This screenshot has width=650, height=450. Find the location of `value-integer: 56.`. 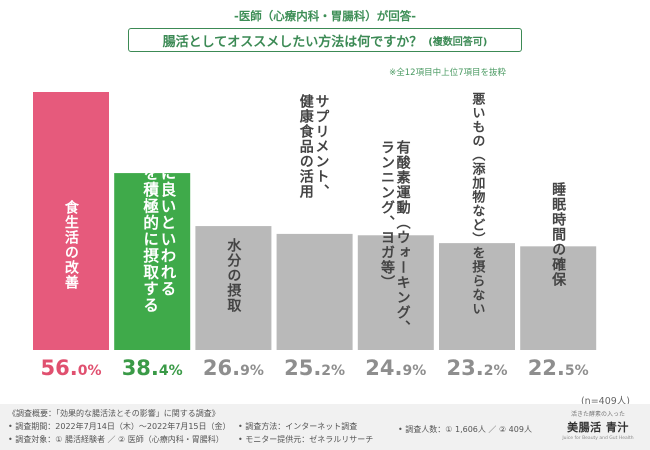

value-integer: 56. is located at coordinates (59, 368).